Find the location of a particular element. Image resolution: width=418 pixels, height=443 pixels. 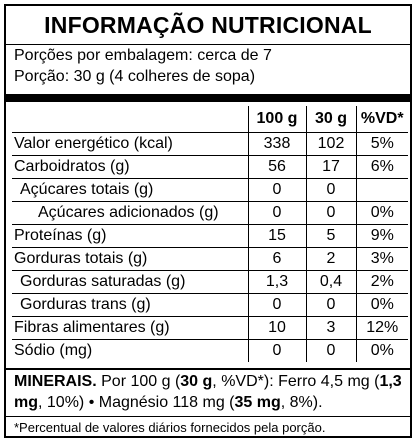

minerals-text-part: , %VD*): Ferro 4,5 mg ( is located at coordinates (296, 381).